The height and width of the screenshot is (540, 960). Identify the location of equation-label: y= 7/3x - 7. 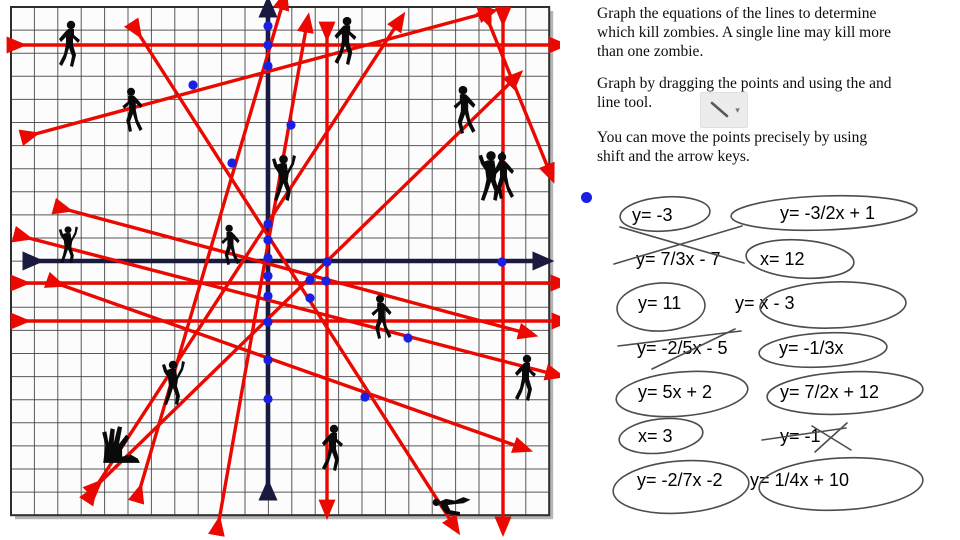
(678, 259).